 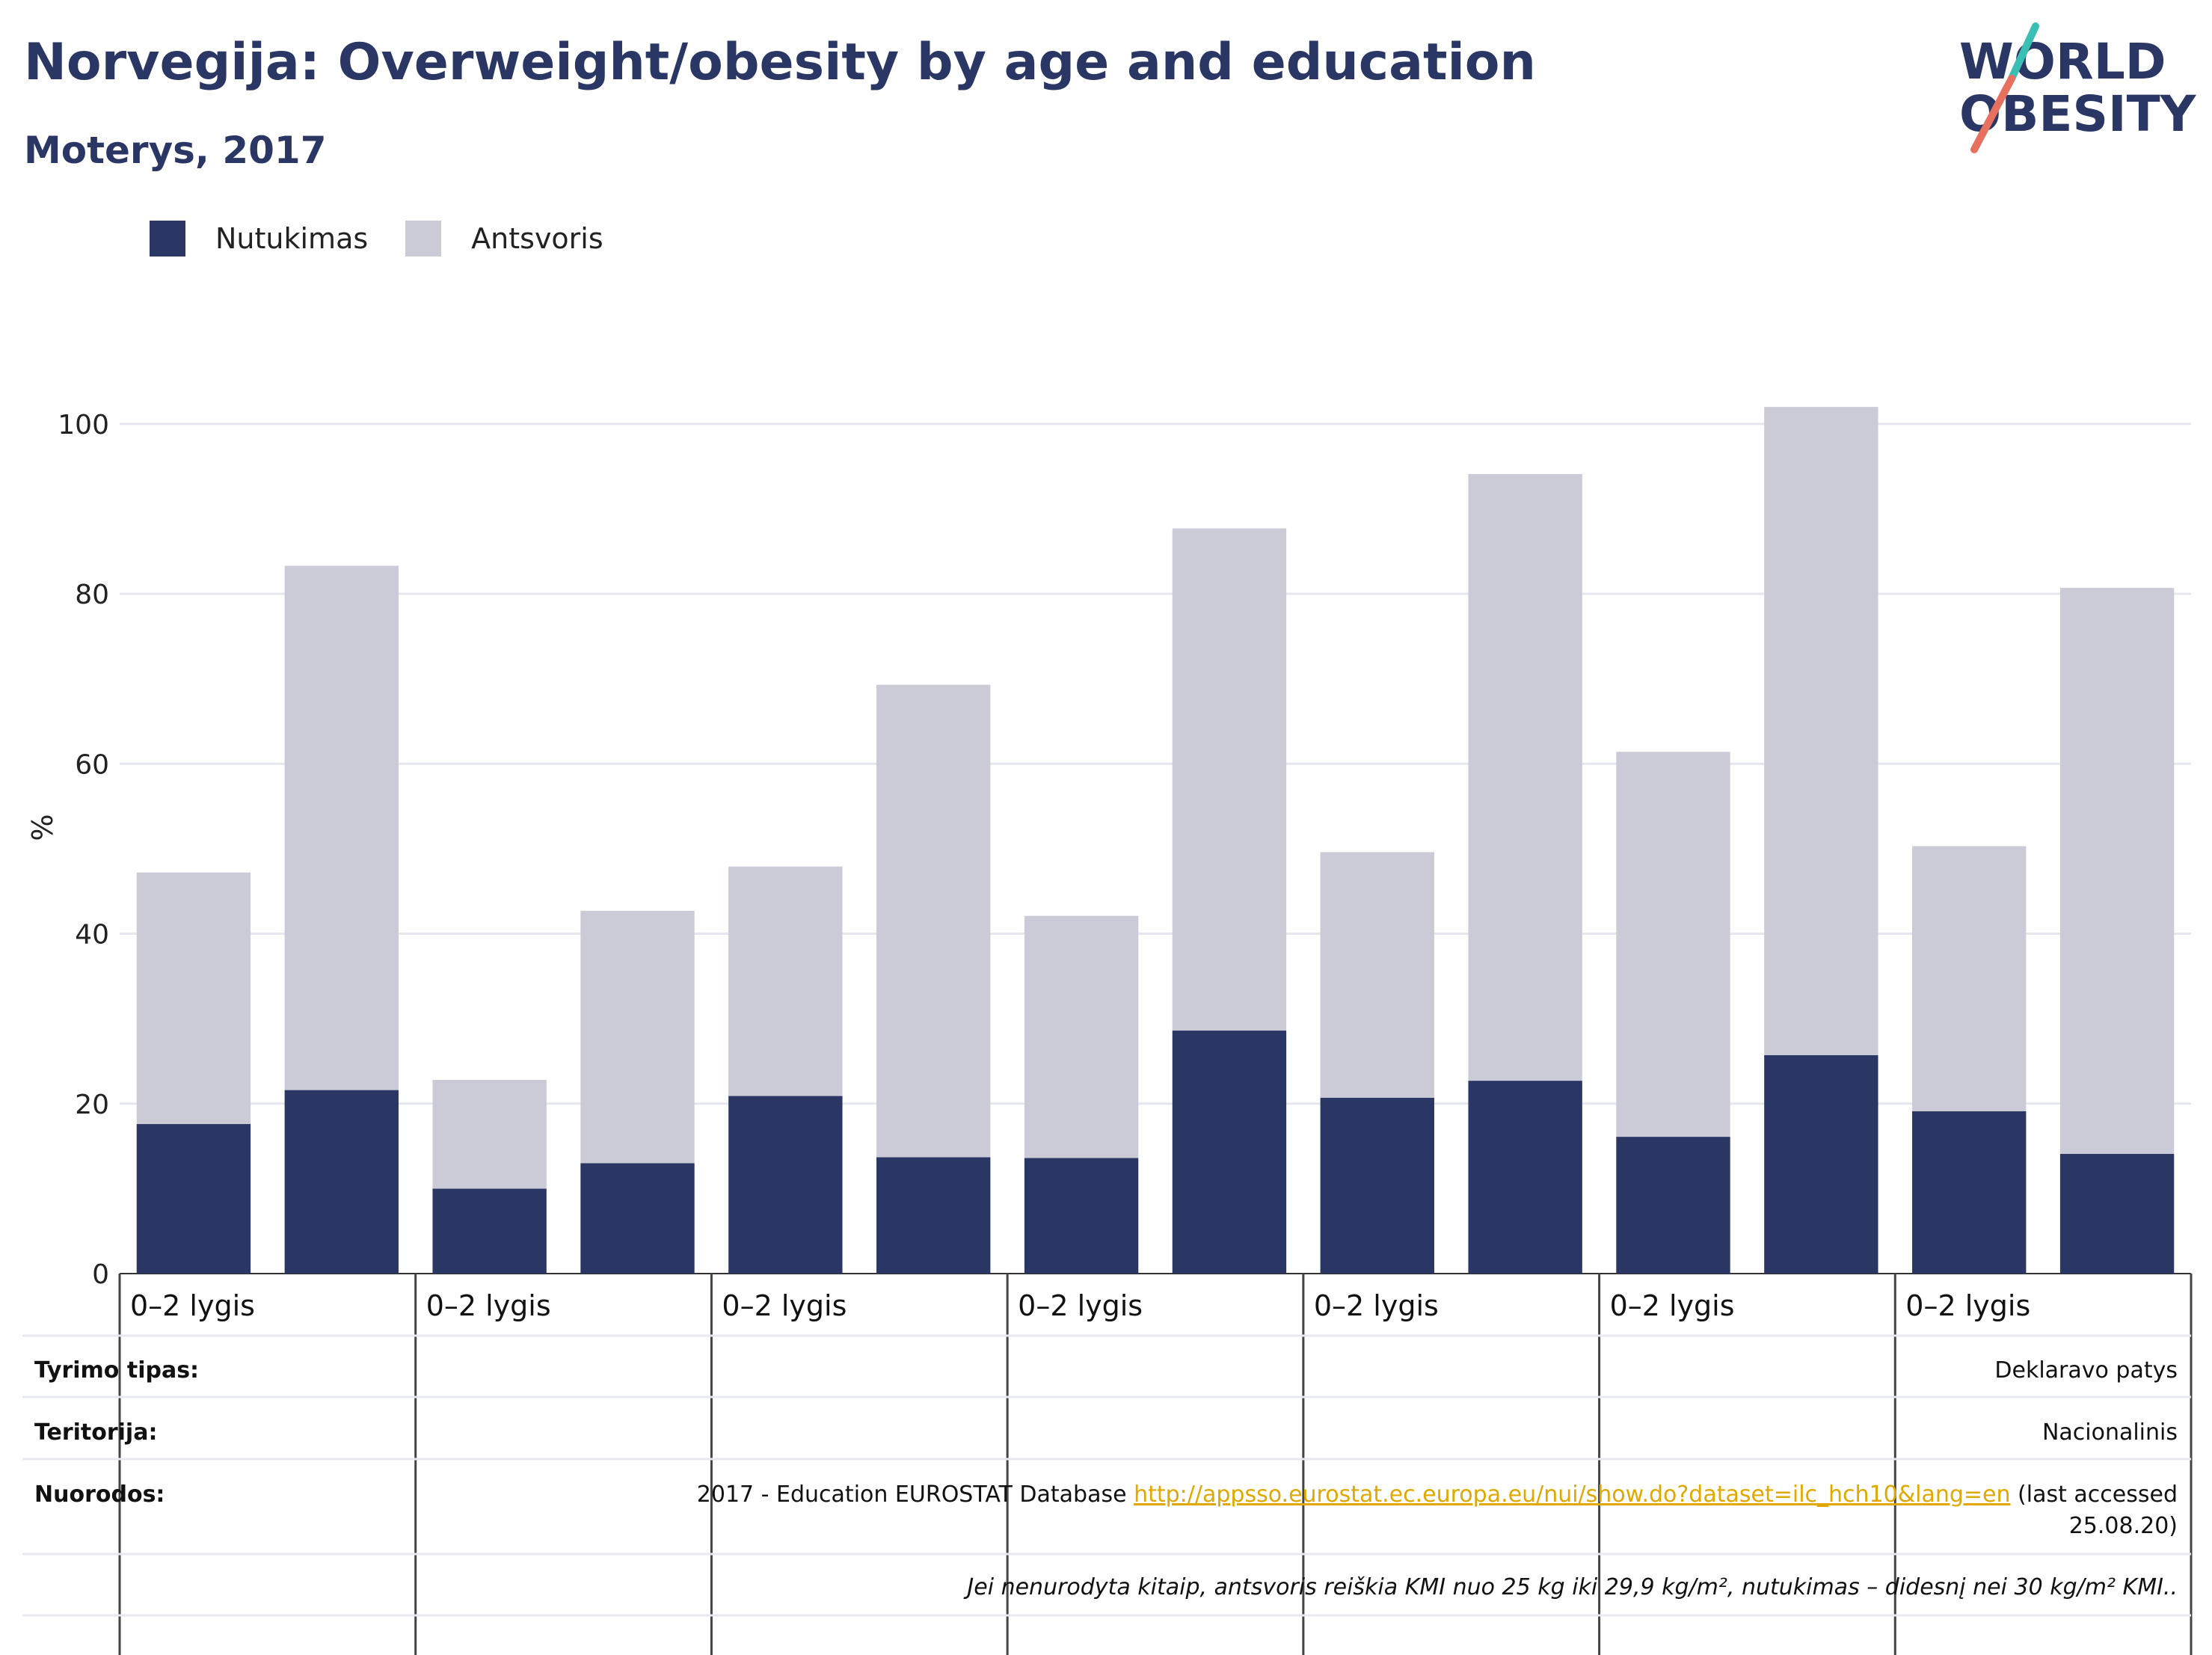 What do you see at coordinates (395, 239) in the screenshot?
I see `chart-legend: Nutukimas Antsvoris` at bounding box center [395, 239].